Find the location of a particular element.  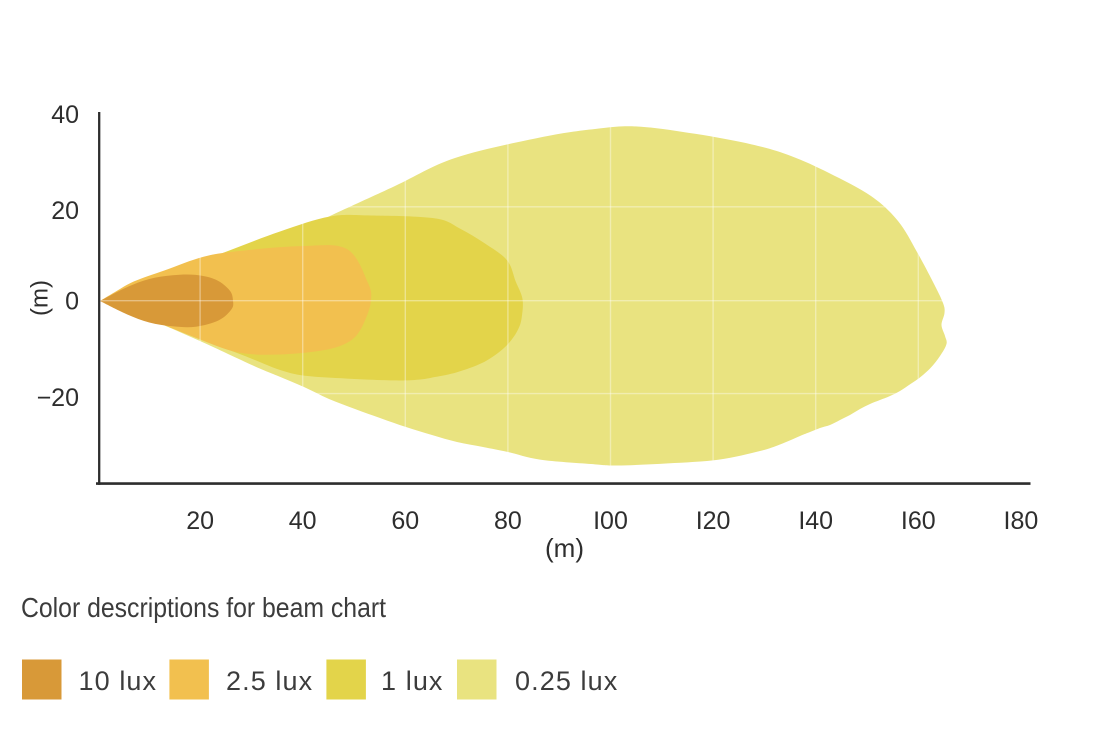

svg-text: 60 is located at coordinates (405, 521).